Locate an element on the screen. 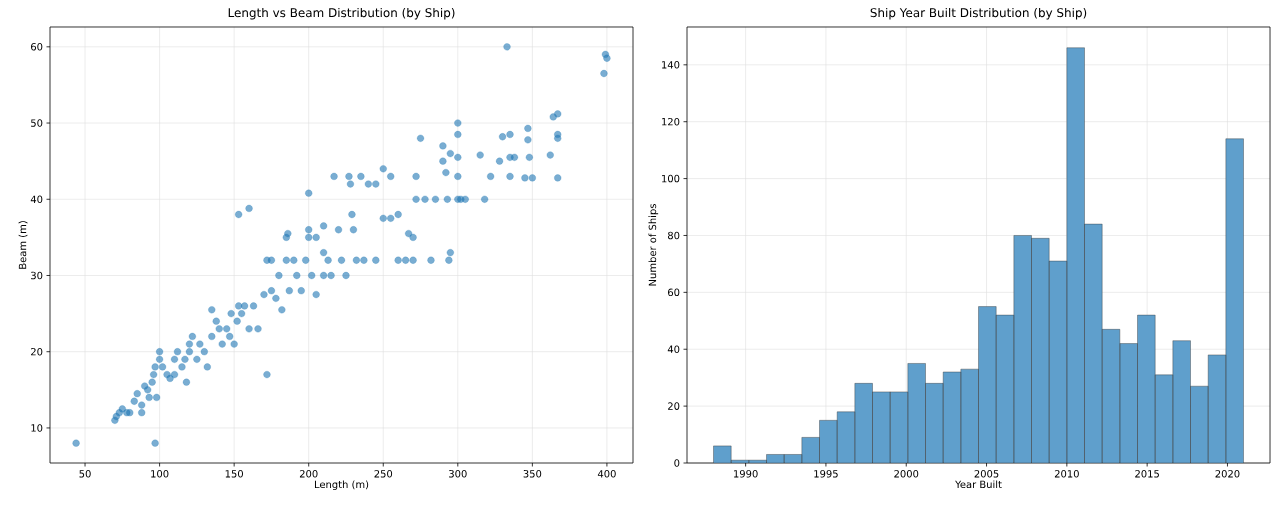 The image size is (1285, 506). x-tick-label: 100 is located at coordinates (160, 474).